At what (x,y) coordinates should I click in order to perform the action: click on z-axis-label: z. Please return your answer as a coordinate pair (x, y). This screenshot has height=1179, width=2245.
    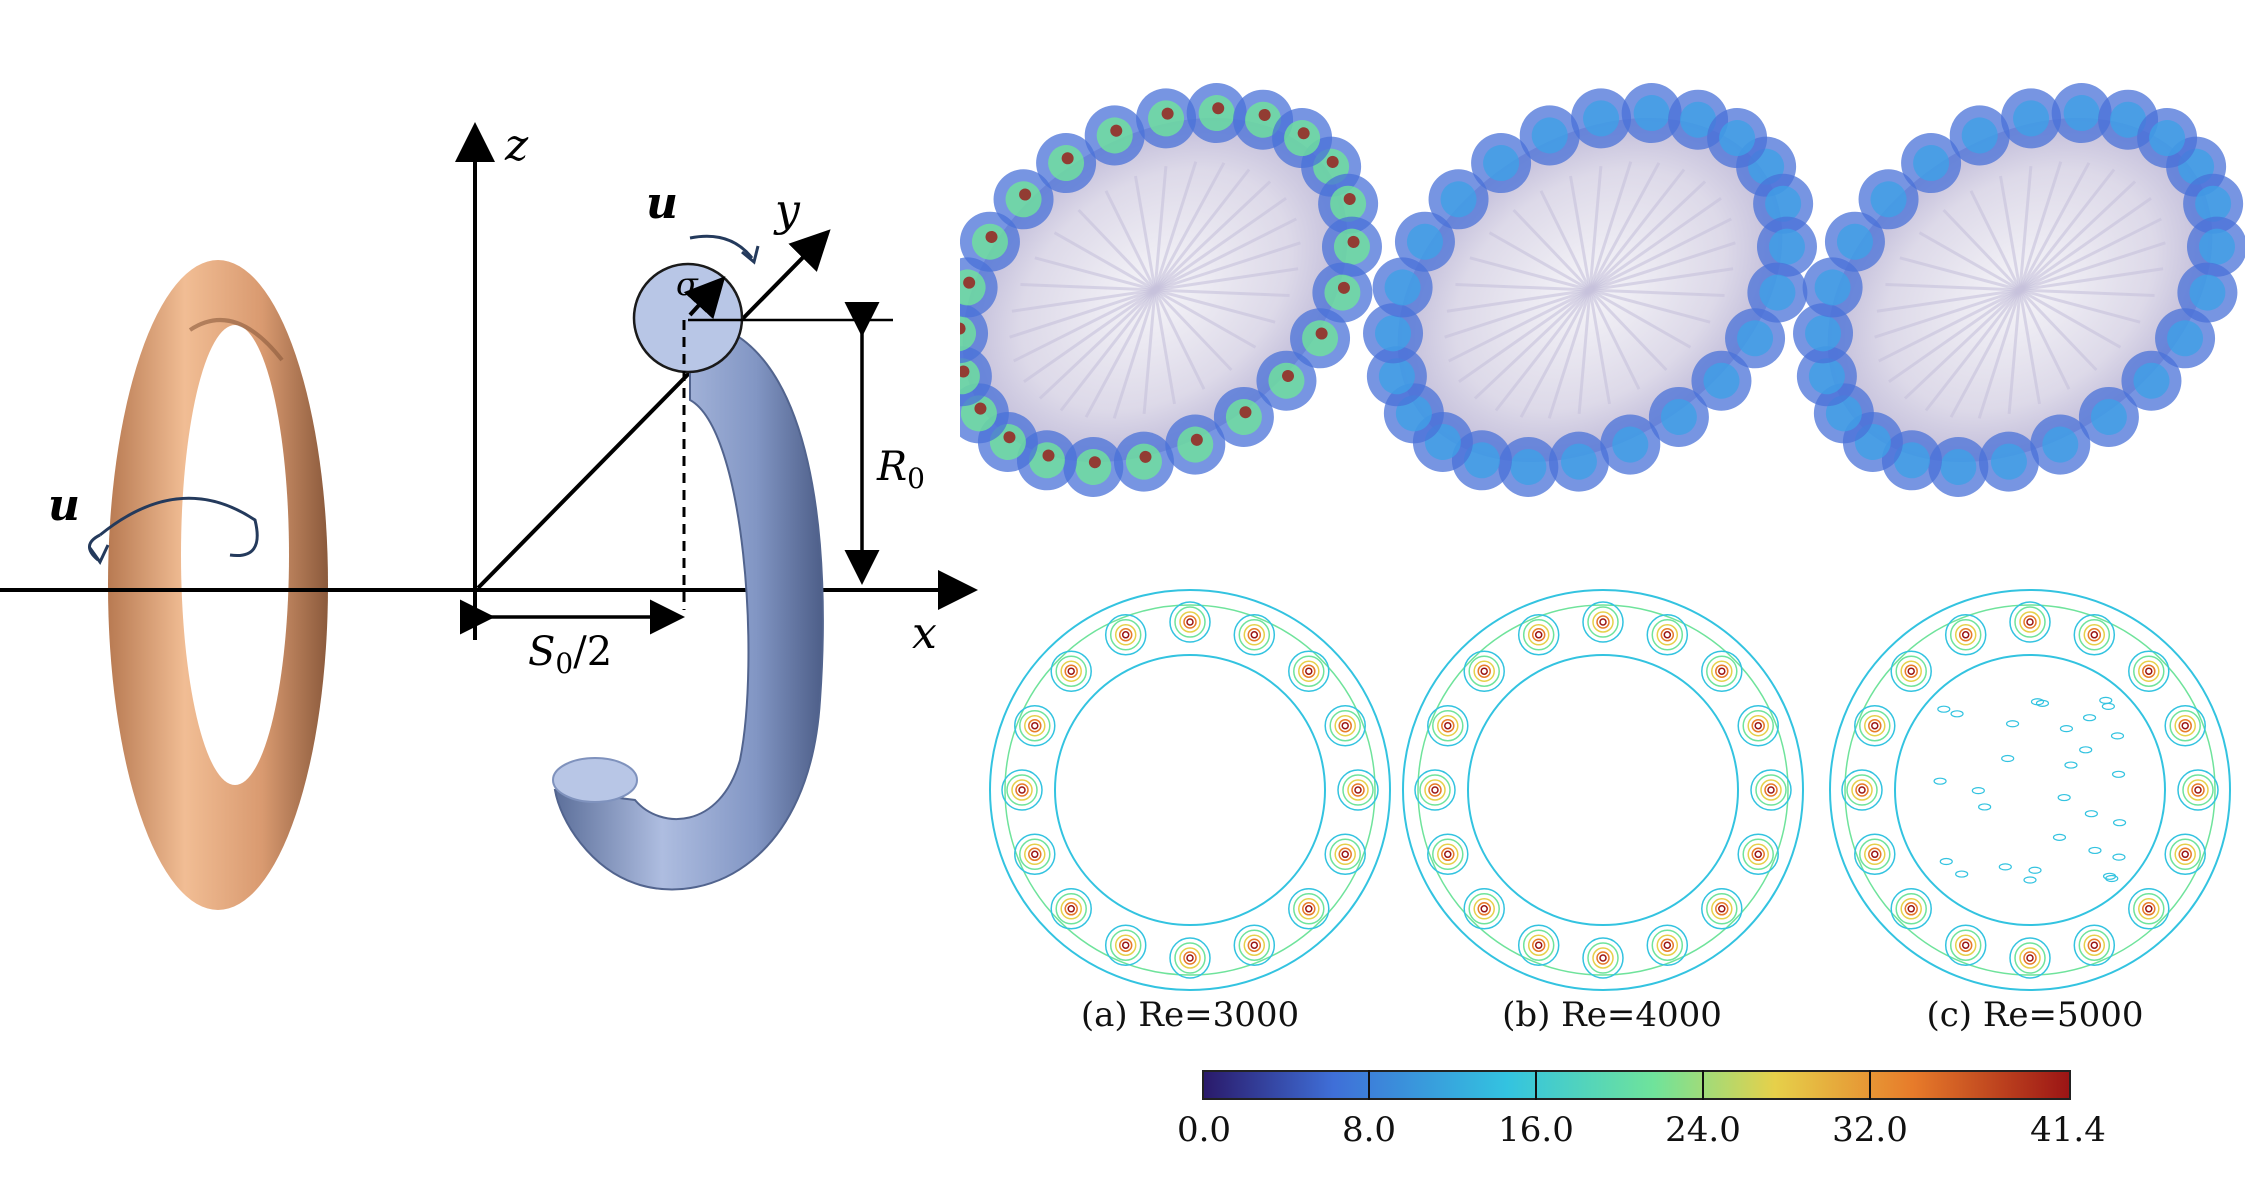
    Looking at the image, I should click on (516, 145).